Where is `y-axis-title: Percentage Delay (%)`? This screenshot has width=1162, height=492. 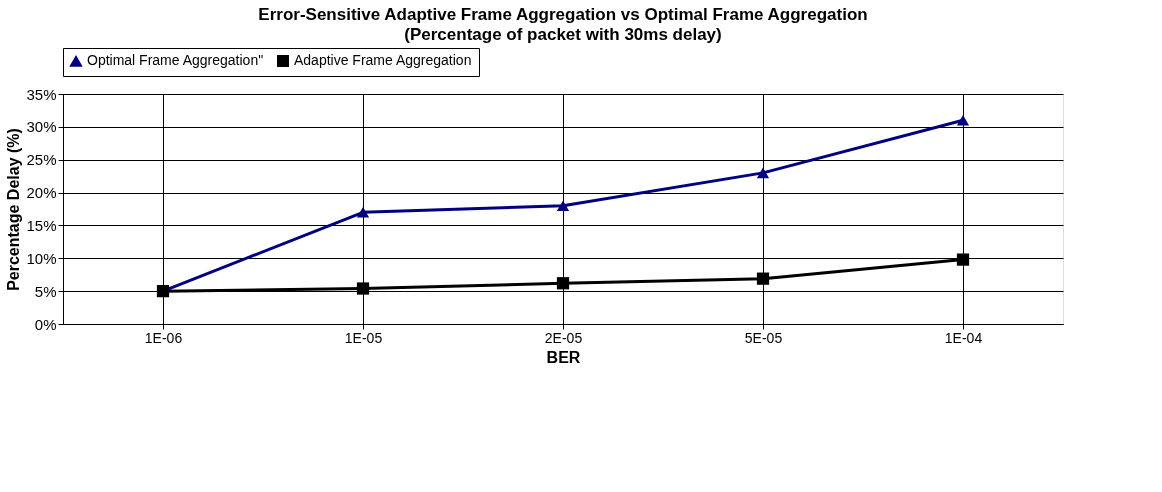
y-axis-title: Percentage Delay (%) is located at coordinates (14, 209).